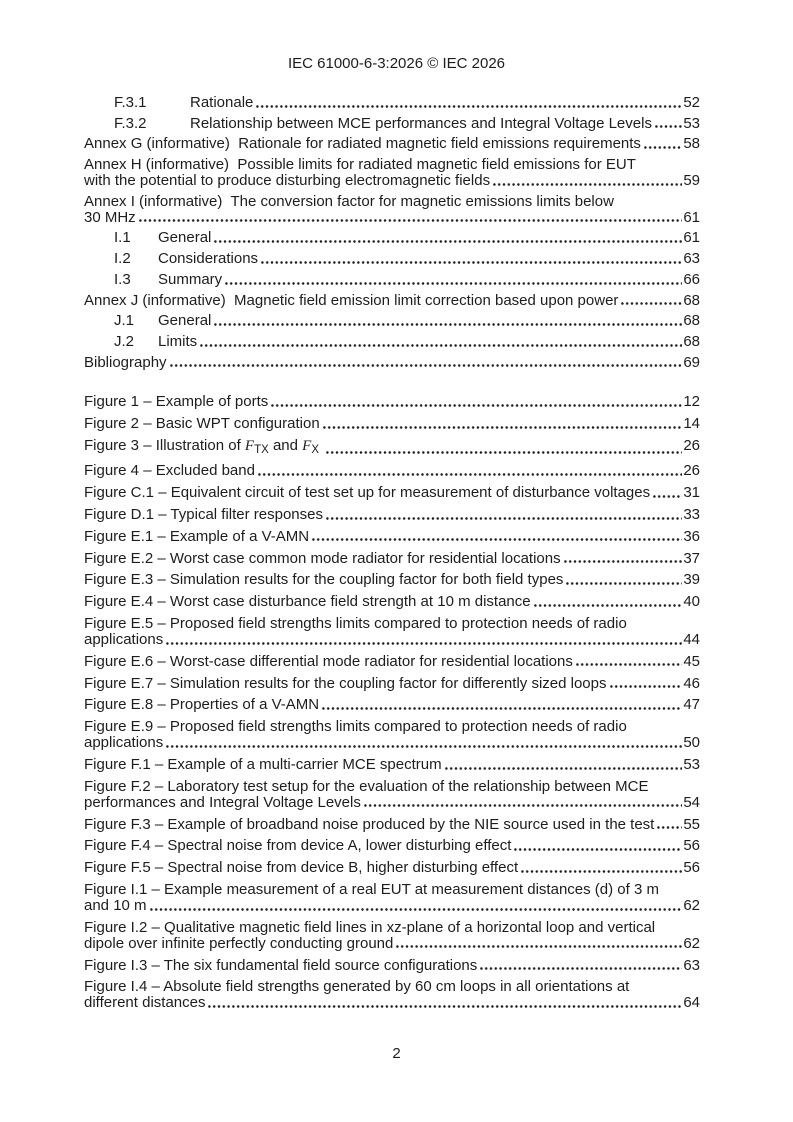 The image size is (793, 1122). I want to click on toc-entry-line: J.2 Limits 68, so click(407, 341).